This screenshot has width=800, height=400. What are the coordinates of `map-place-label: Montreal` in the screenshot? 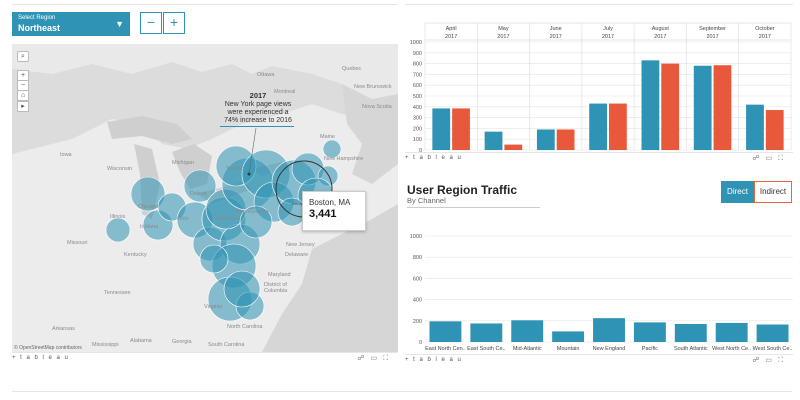 It's located at (285, 92).